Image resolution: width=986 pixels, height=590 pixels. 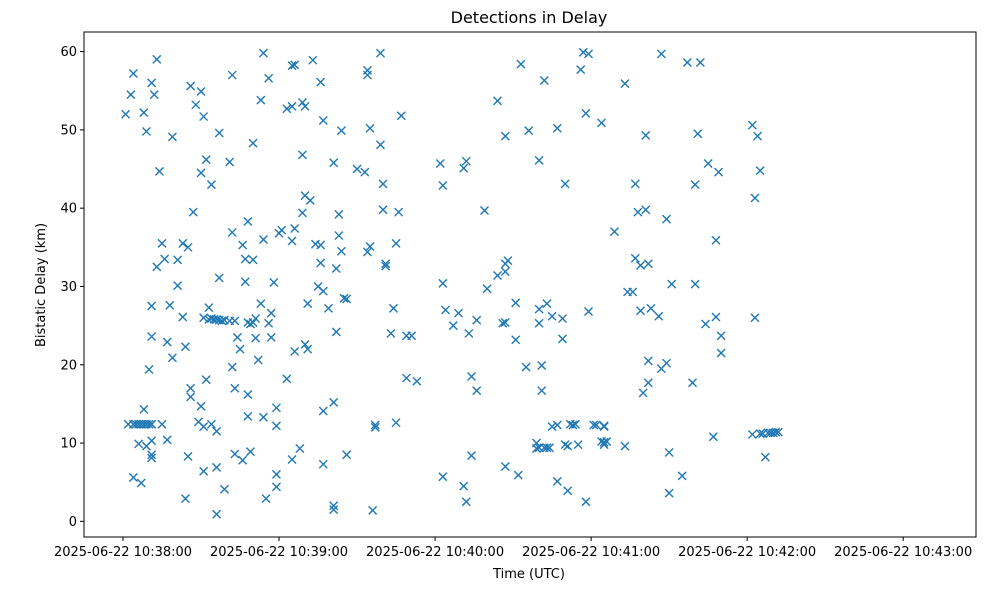 What do you see at coordinates (279, 552) in the screenshot?
I see `x-tick-label: 2025-06-22 10:39:00` at bounding box center [279, 552].